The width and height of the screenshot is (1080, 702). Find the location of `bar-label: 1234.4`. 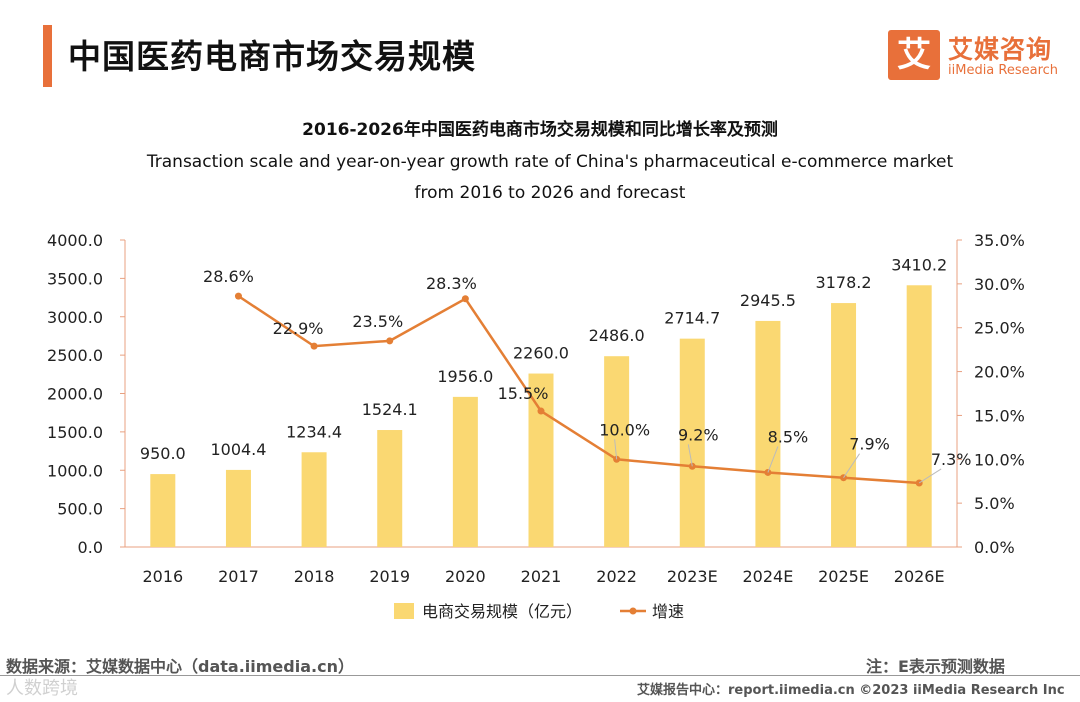

bar-label: 1234.4 is located at coordinates (314, 431).